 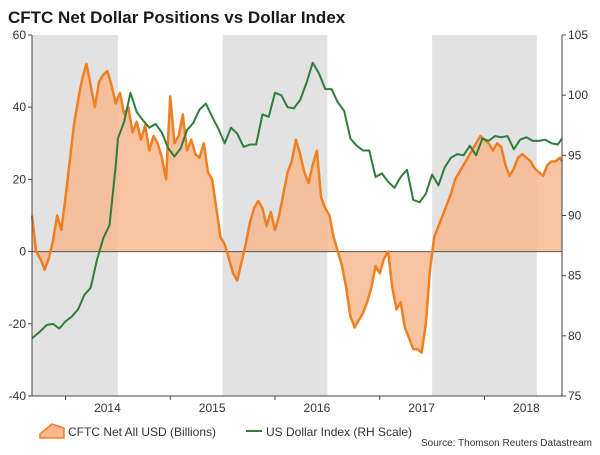 I want to click on right-tick-label: 90, so click(x=575, y=216).